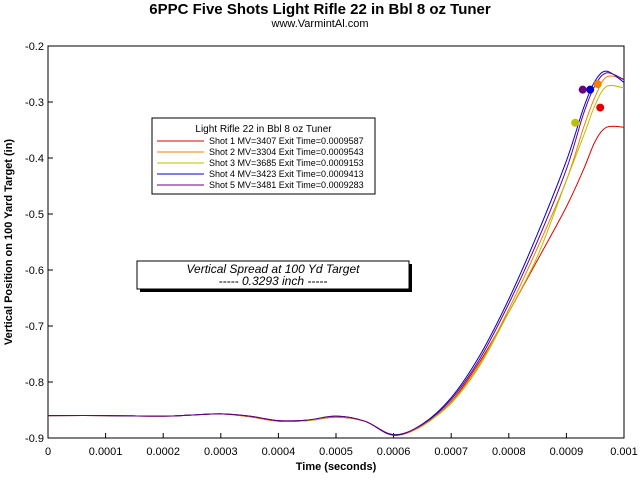  Describe the element at coordinates (273, 269) in the screenshot. I see `annotation-line-1: Vertical Spread at 100 Yd Target` at that location.